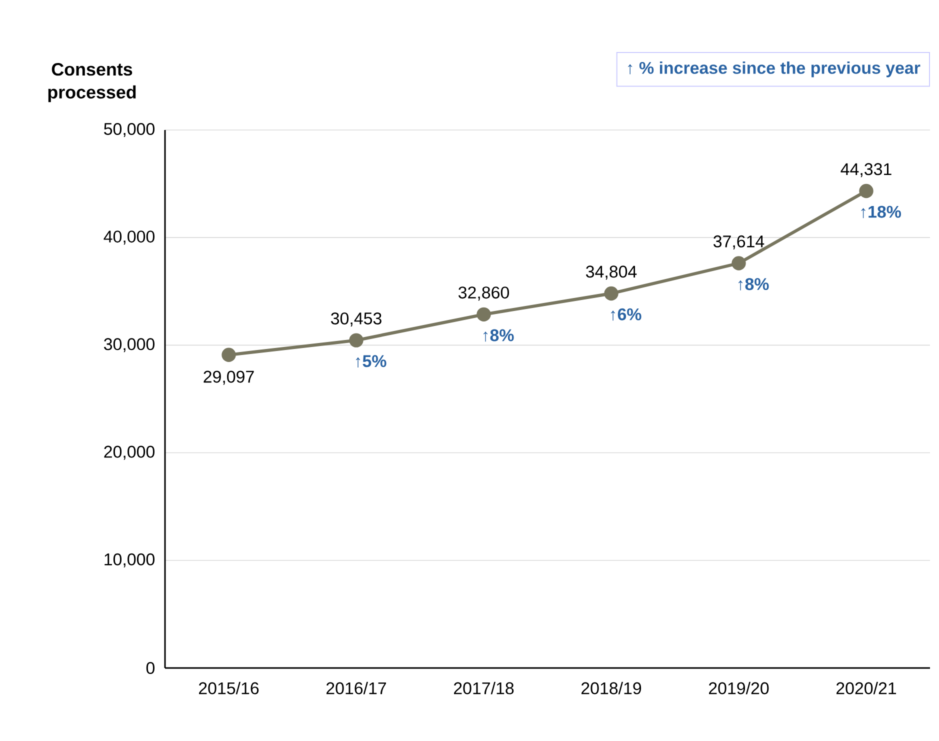 This screenshot has height=741, width=939. I want to click on text: ↑ % increase since the previous year, so click(774, 69).